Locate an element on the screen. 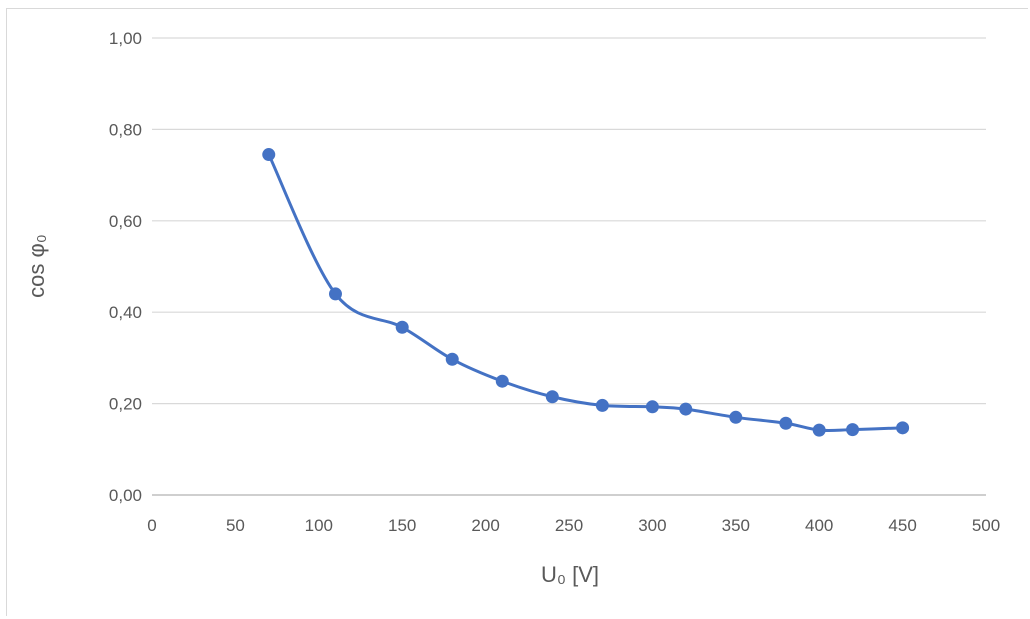  x-tick-label: 200 is located at coordinates (485, 525).